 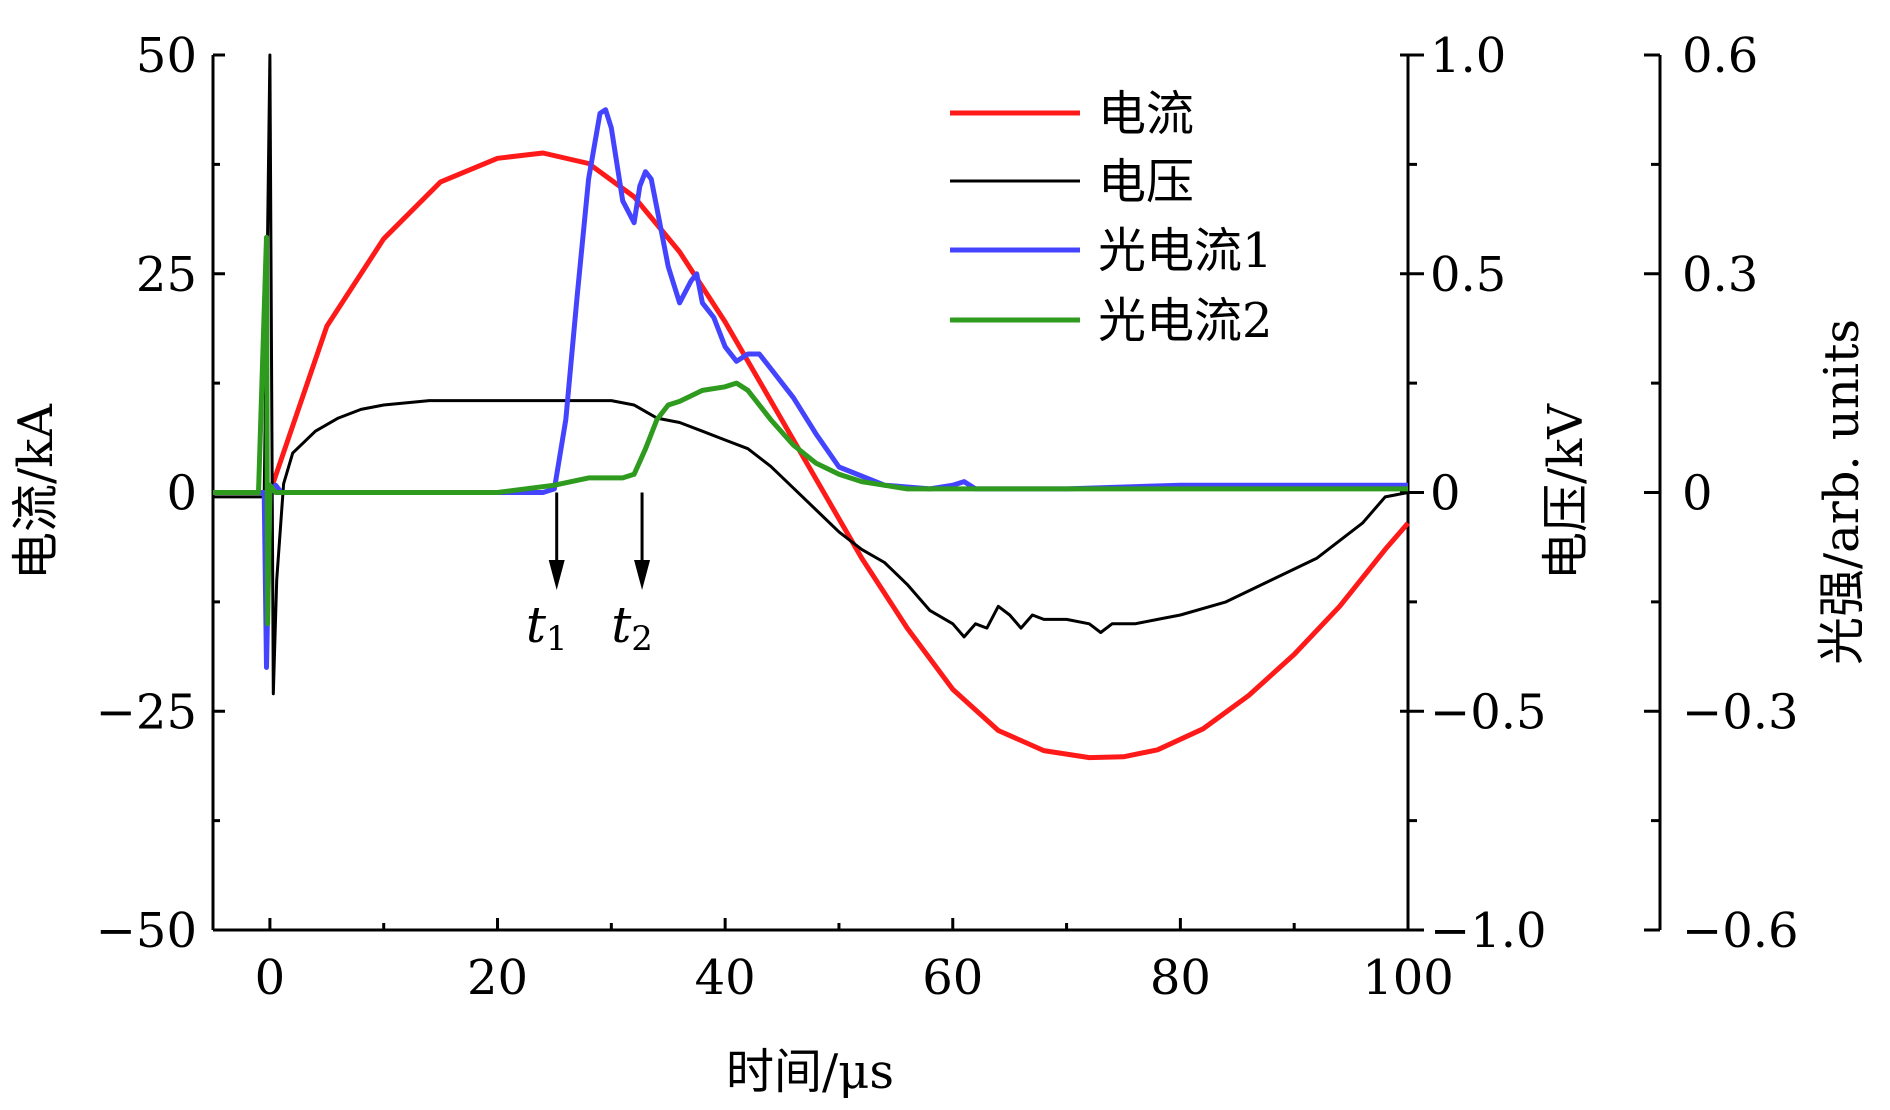 I want to click on x-tick-label: 60, so click(x=952, y=978).